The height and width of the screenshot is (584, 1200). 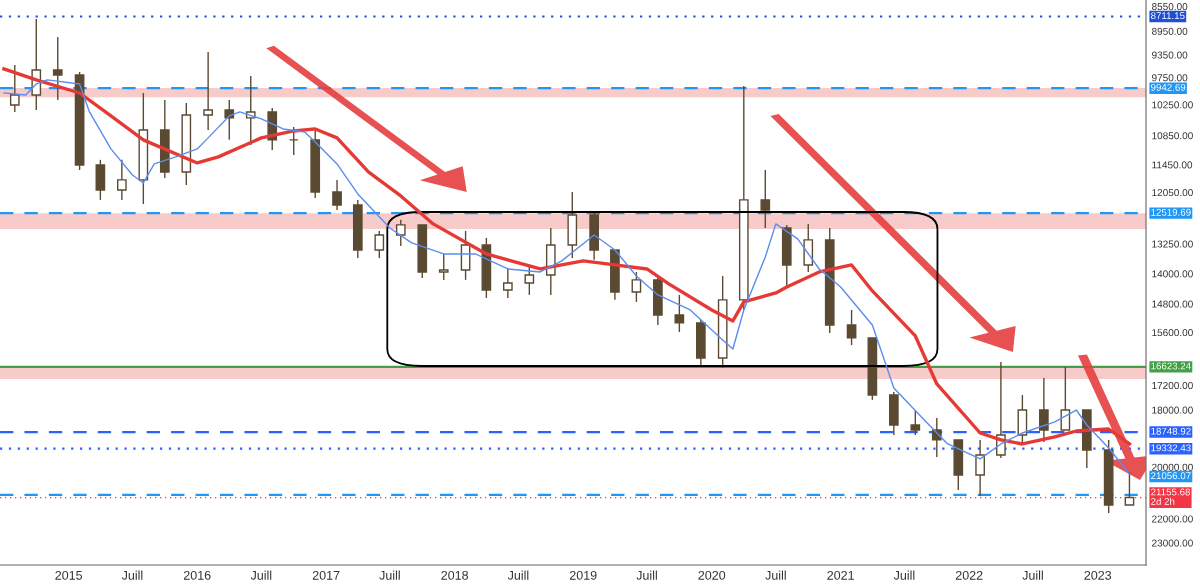 I want to click on ref-line-label: 8711.15, so click(x=1168, y=16).